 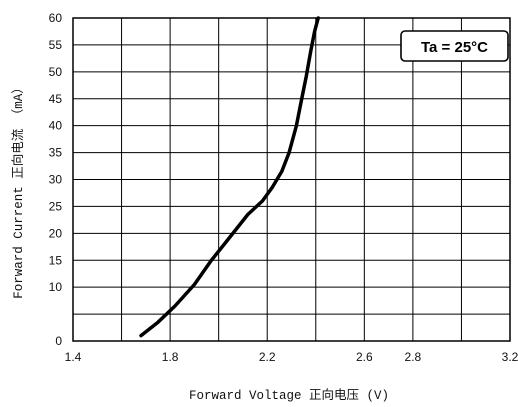 What do you see at coordinates (58, 341) in the screenshot?
I see `y-tick-label: 0` at bounding box center [58, 341].